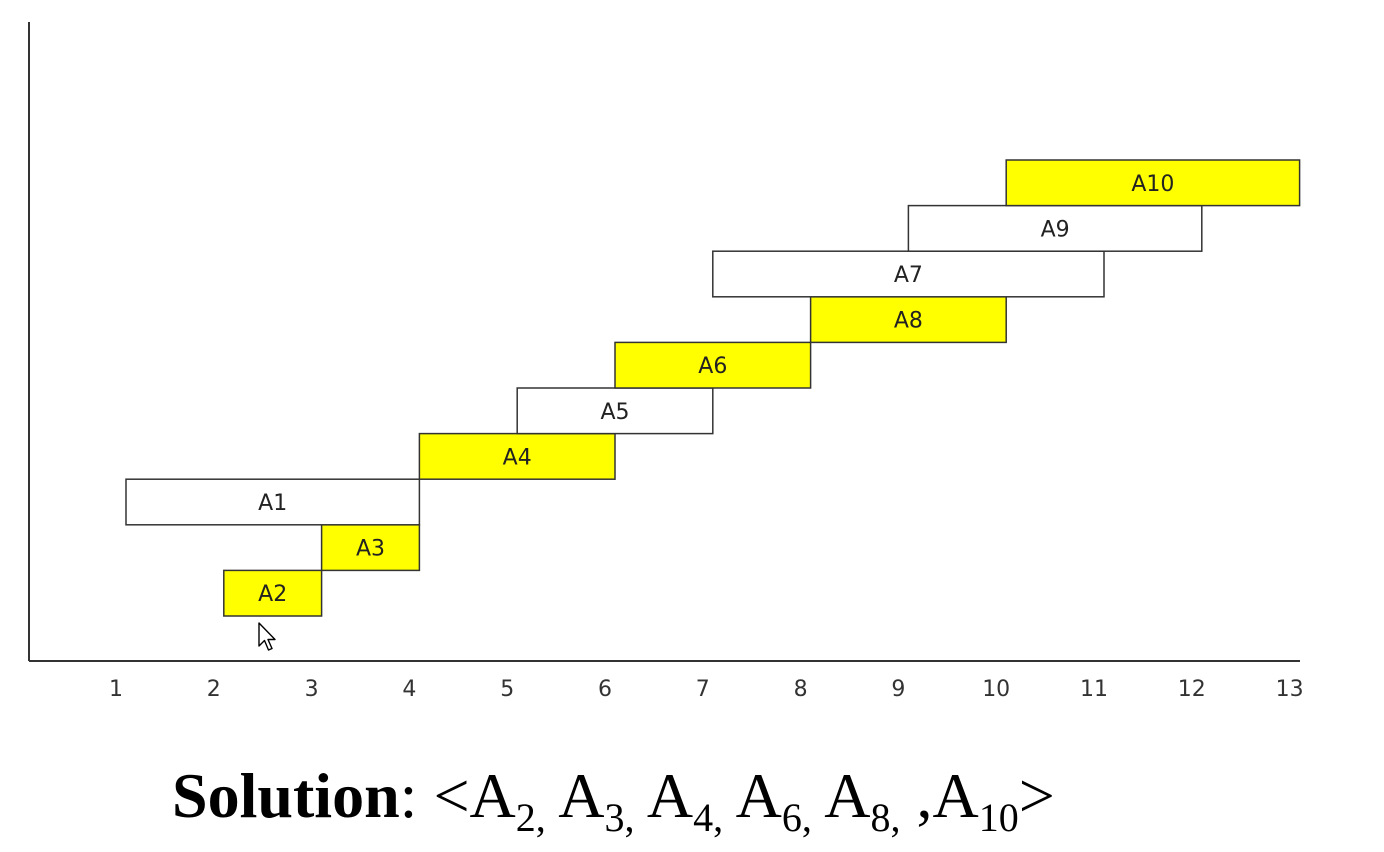 This screenshot has height=852, width=1384. What do you see at coordinates (1036, 795) in the screenshot?
I see `solution-close-bracket: >` at bounding box center [1036, 795].